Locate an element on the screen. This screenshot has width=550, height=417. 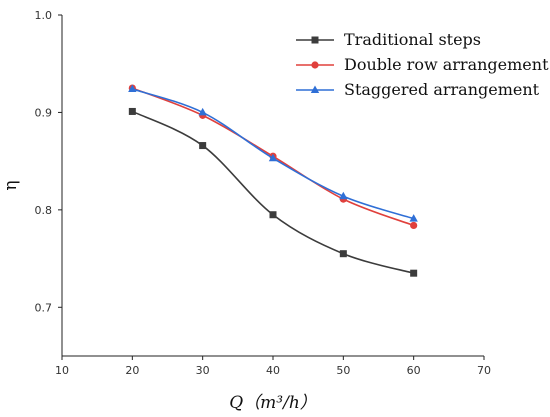
x-tick-label: 30 is located at coordinates (203, 370).